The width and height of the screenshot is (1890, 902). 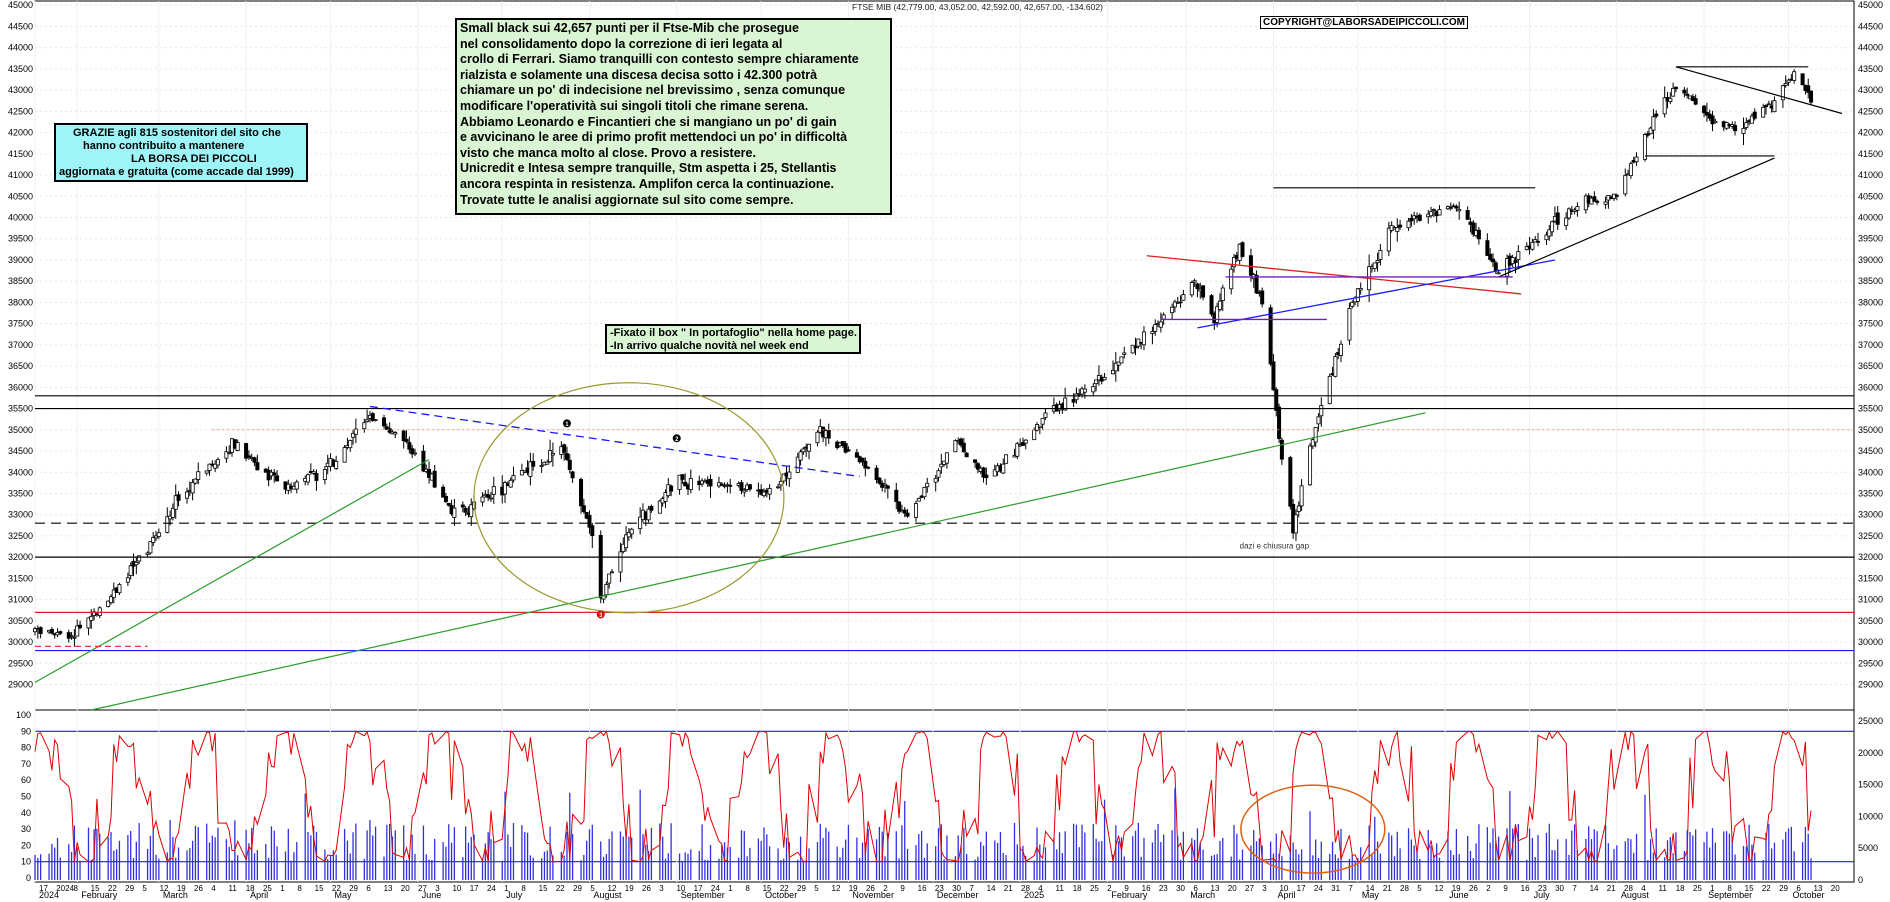 I want to click on price-tick-right: 34000, so click(x=1870, y=472).